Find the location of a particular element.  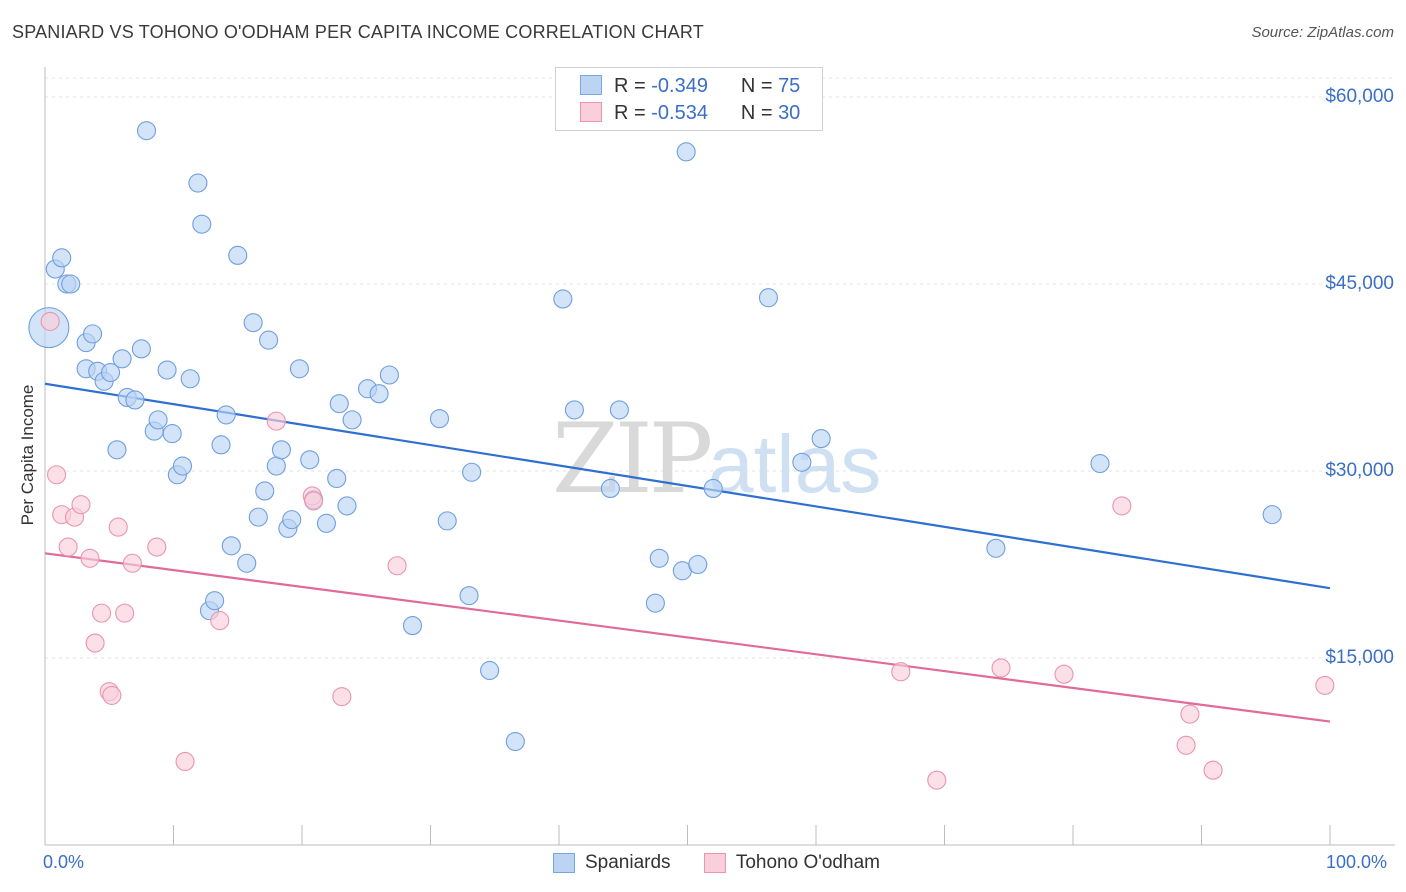

legend-item-tohono: Tohono O'odham is located at coordinates (791, 863).